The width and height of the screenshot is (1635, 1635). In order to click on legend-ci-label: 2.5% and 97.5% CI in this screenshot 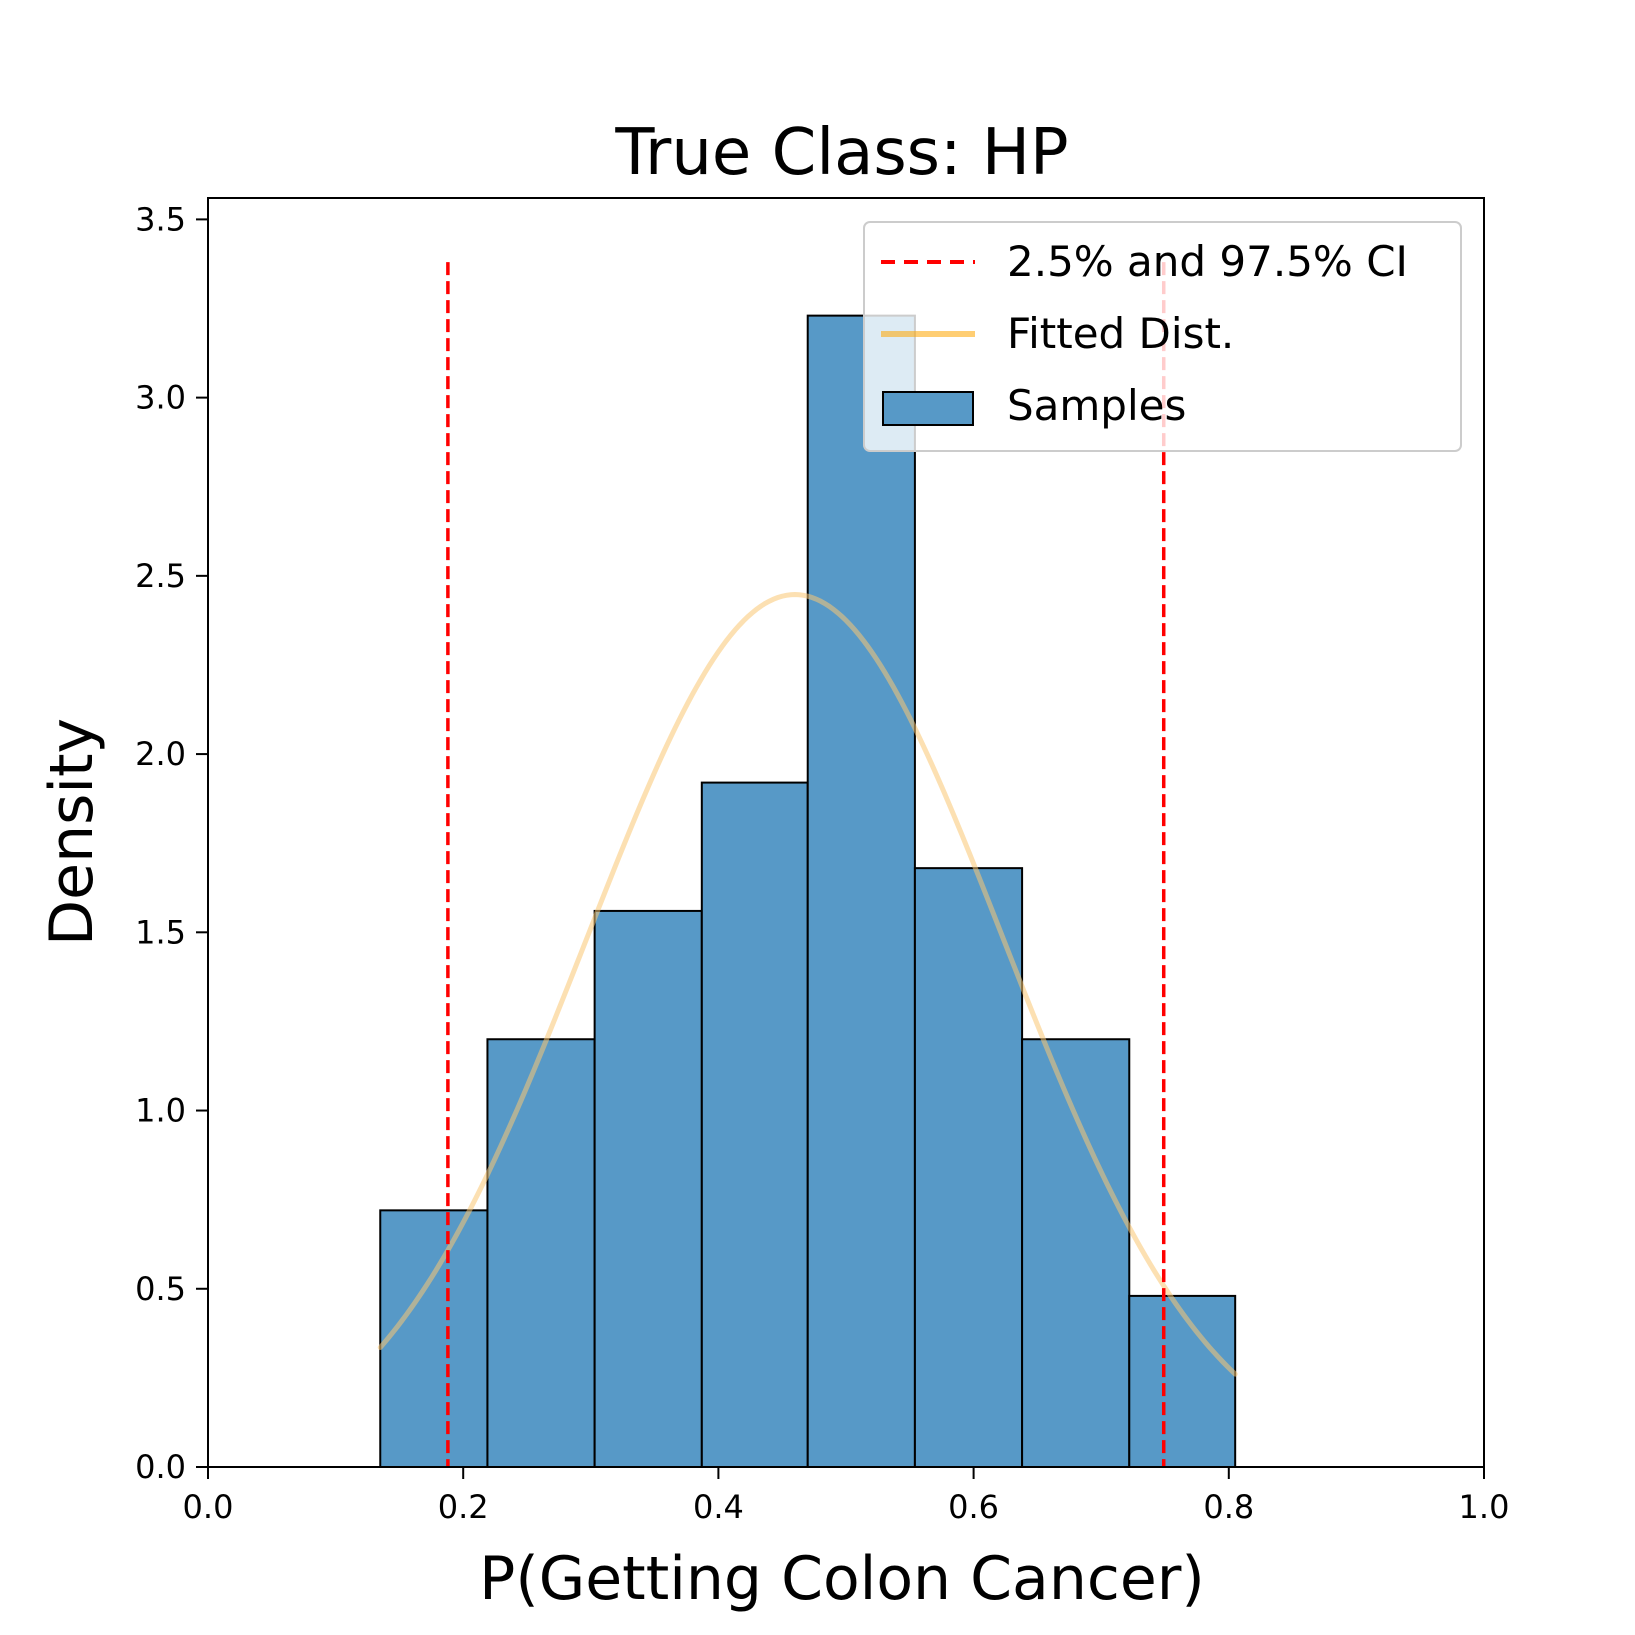, I will do `click(1207, 261)`.